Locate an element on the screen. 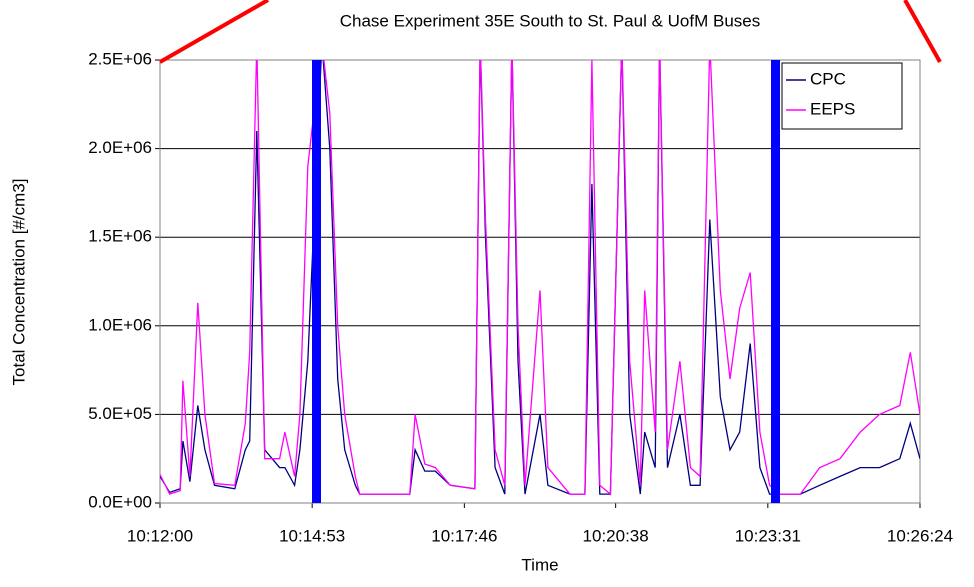 This screenshot has height=587, width=974. y-tick-label: 2.5E+06 is located at coordinates (120, 58).